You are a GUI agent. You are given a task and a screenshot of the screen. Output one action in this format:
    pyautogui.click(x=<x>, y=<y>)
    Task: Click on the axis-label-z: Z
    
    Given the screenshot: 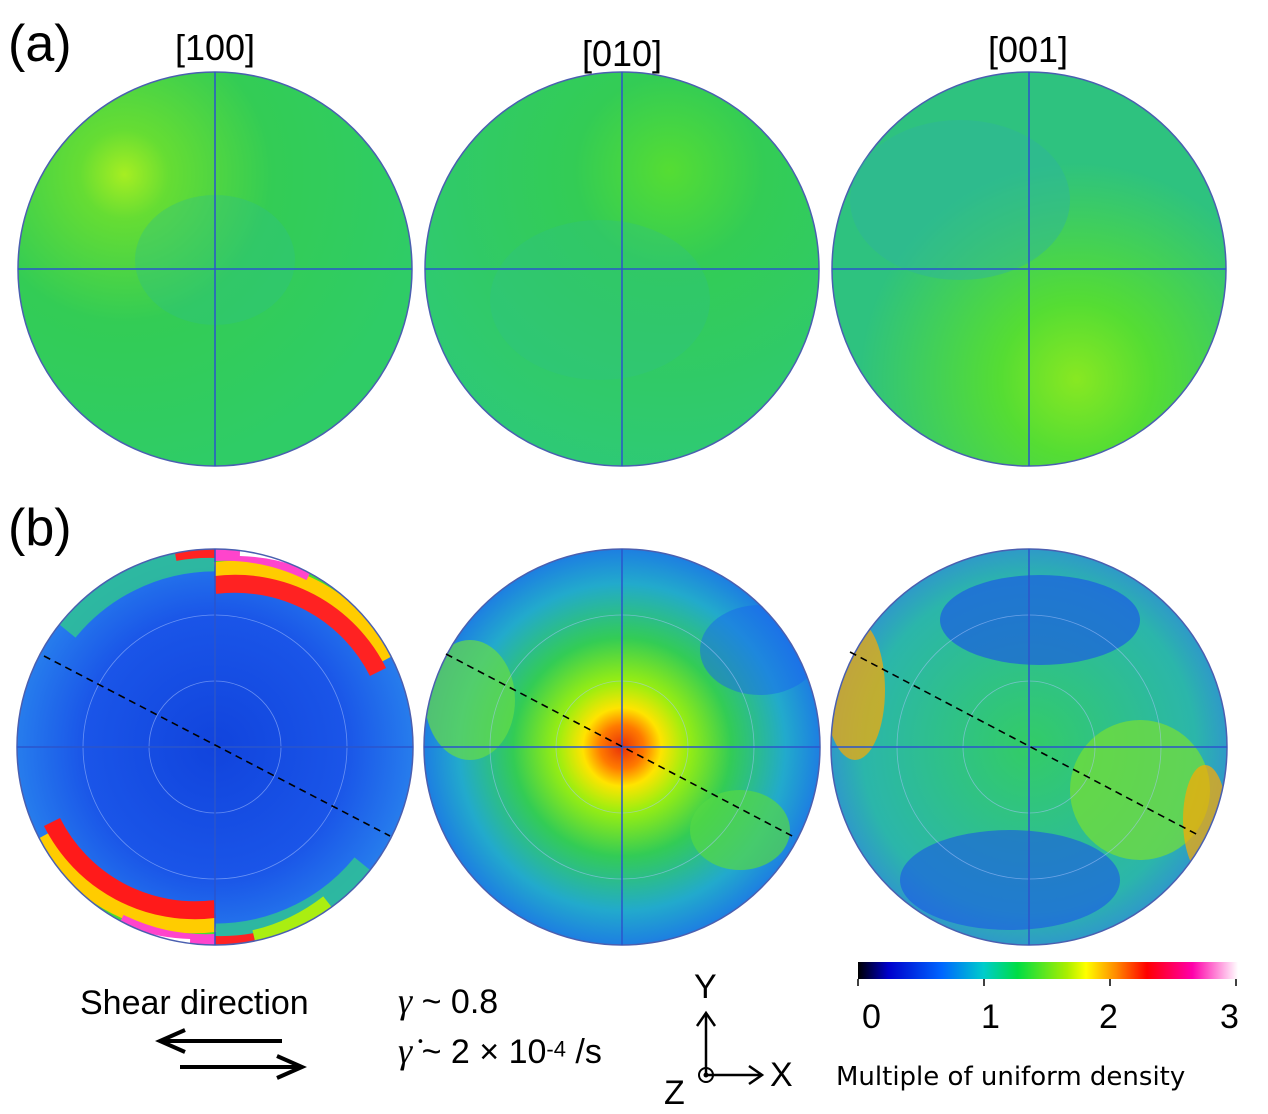 What is the action you would take?
    pyautogui.click(x=674, y=1093)
    